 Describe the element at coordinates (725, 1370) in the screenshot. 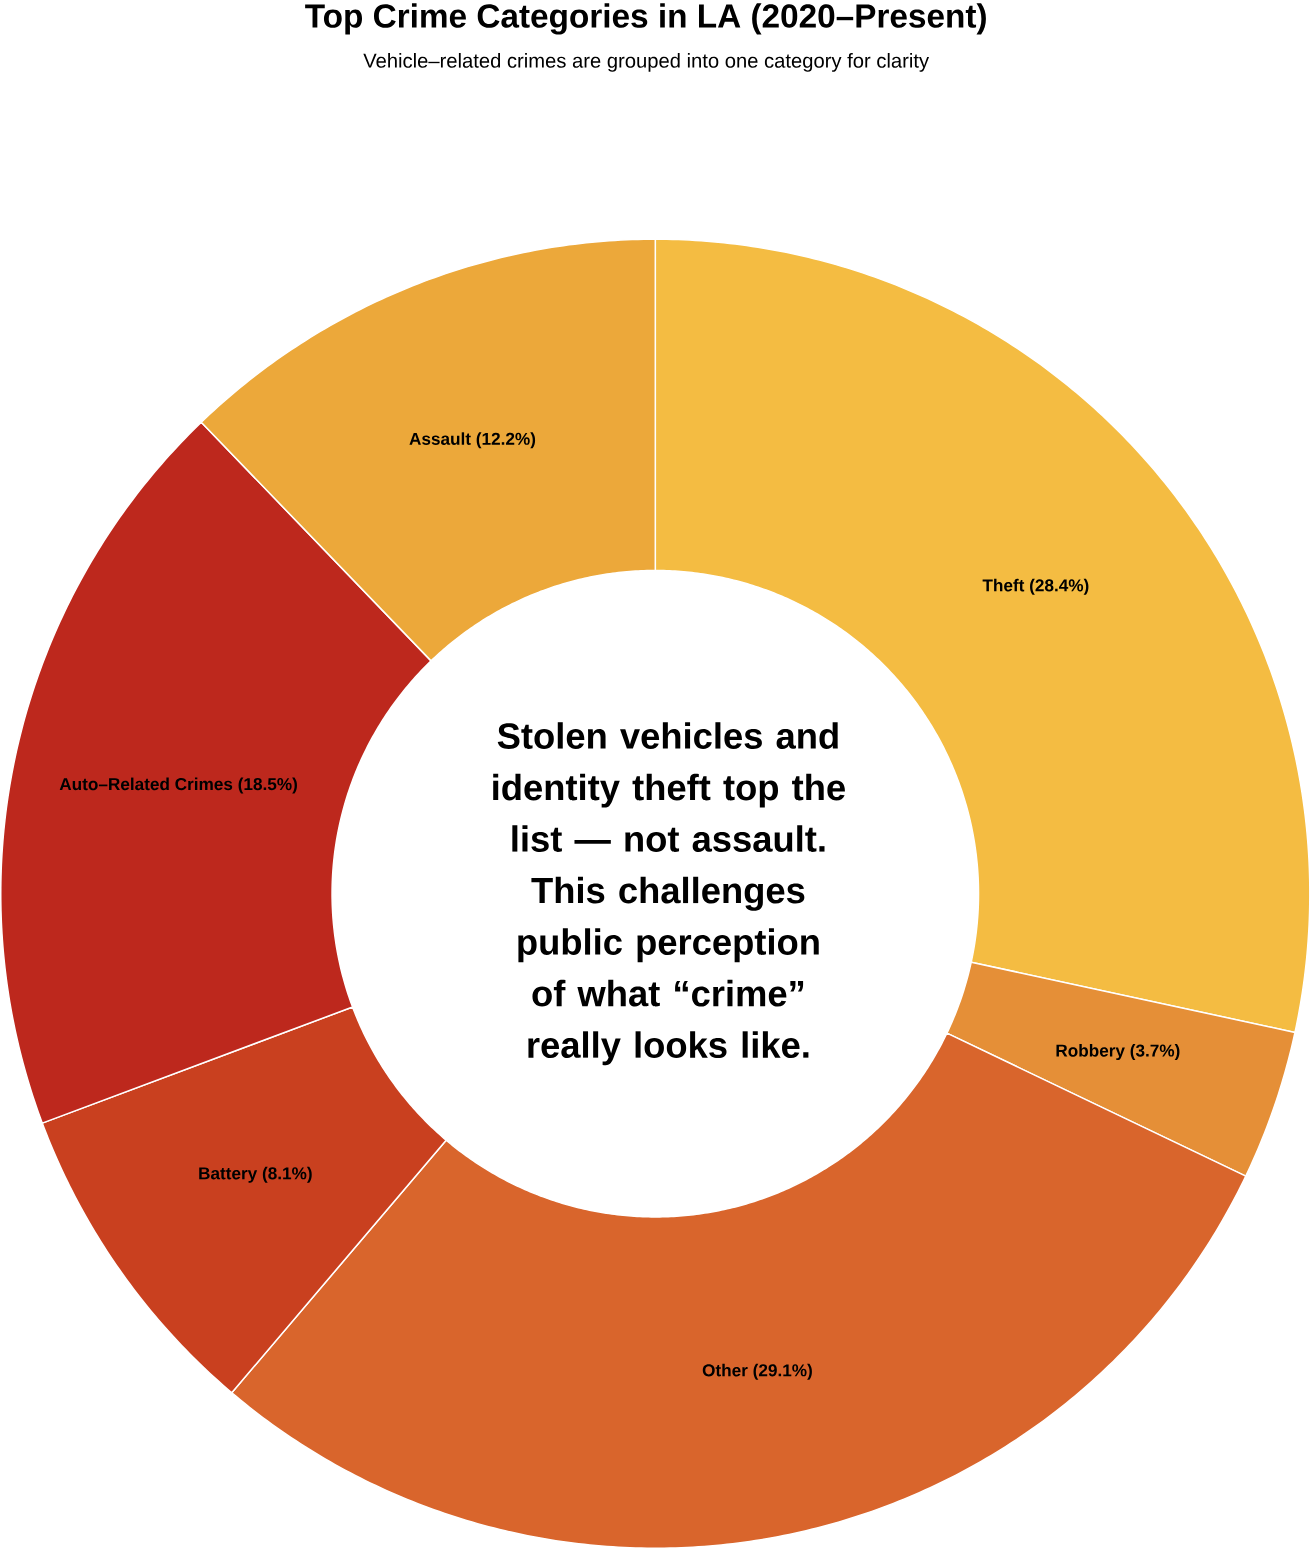

I see `slice-label: Other` at that location.